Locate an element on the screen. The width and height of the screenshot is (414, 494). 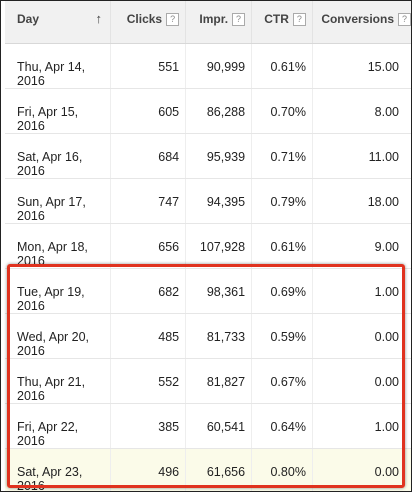
cell-conversions: 8.00 is located at coordinates (361, 111).